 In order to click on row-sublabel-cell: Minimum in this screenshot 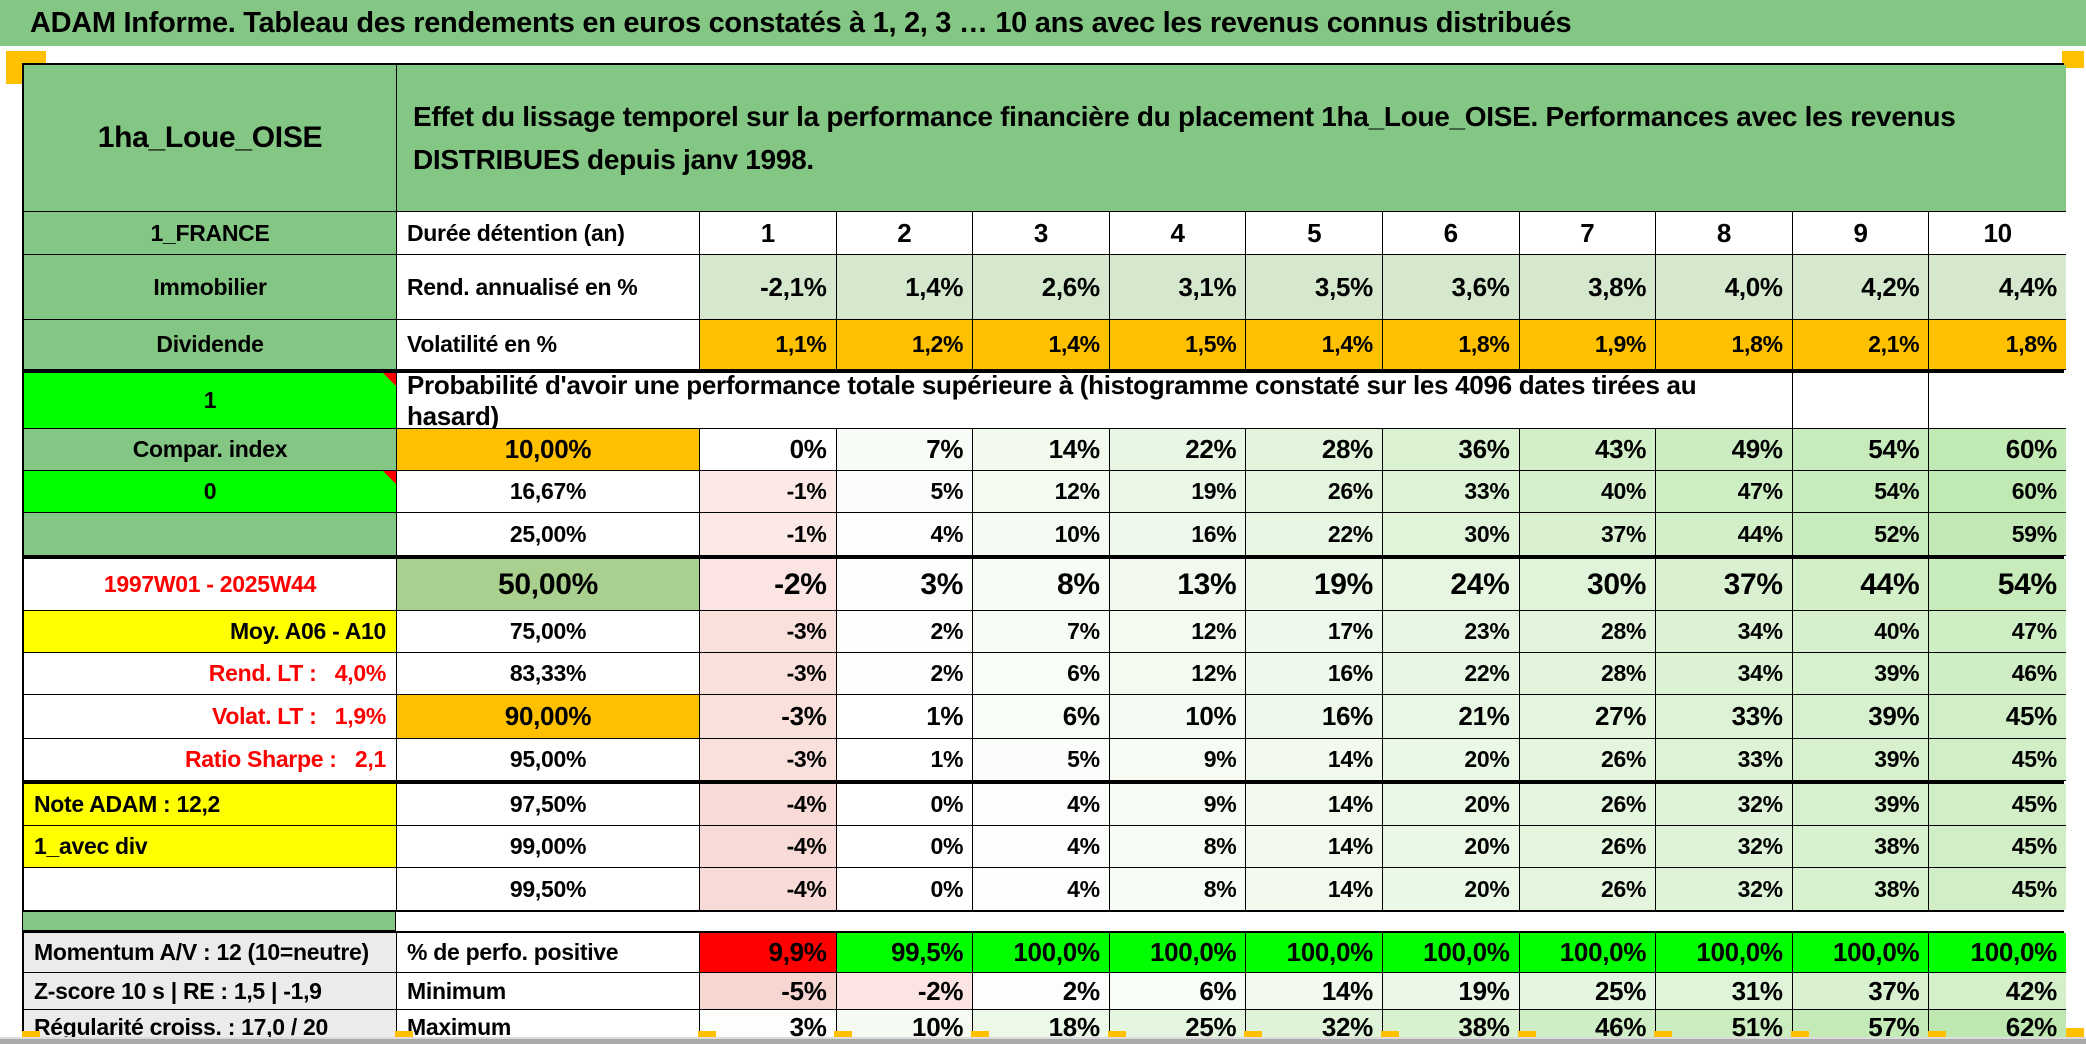, I will do `click(548, 991)`.